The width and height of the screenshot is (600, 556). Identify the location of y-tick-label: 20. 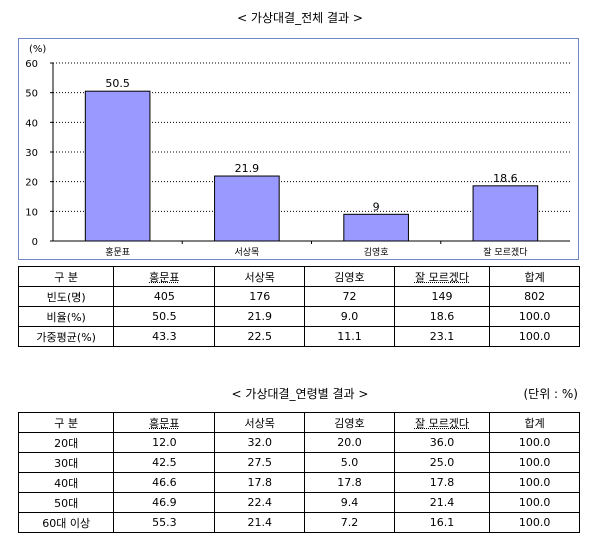
(31, 183).